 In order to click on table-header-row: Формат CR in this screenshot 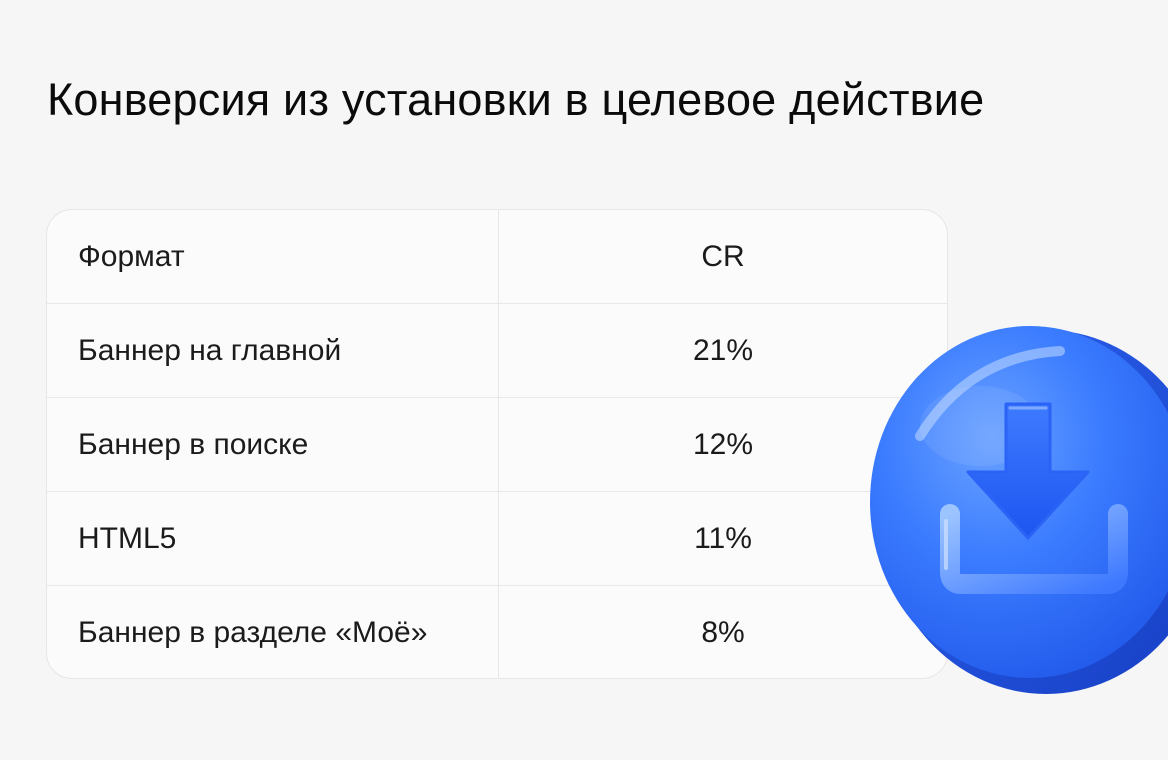, I will do `click(497, 257)`.